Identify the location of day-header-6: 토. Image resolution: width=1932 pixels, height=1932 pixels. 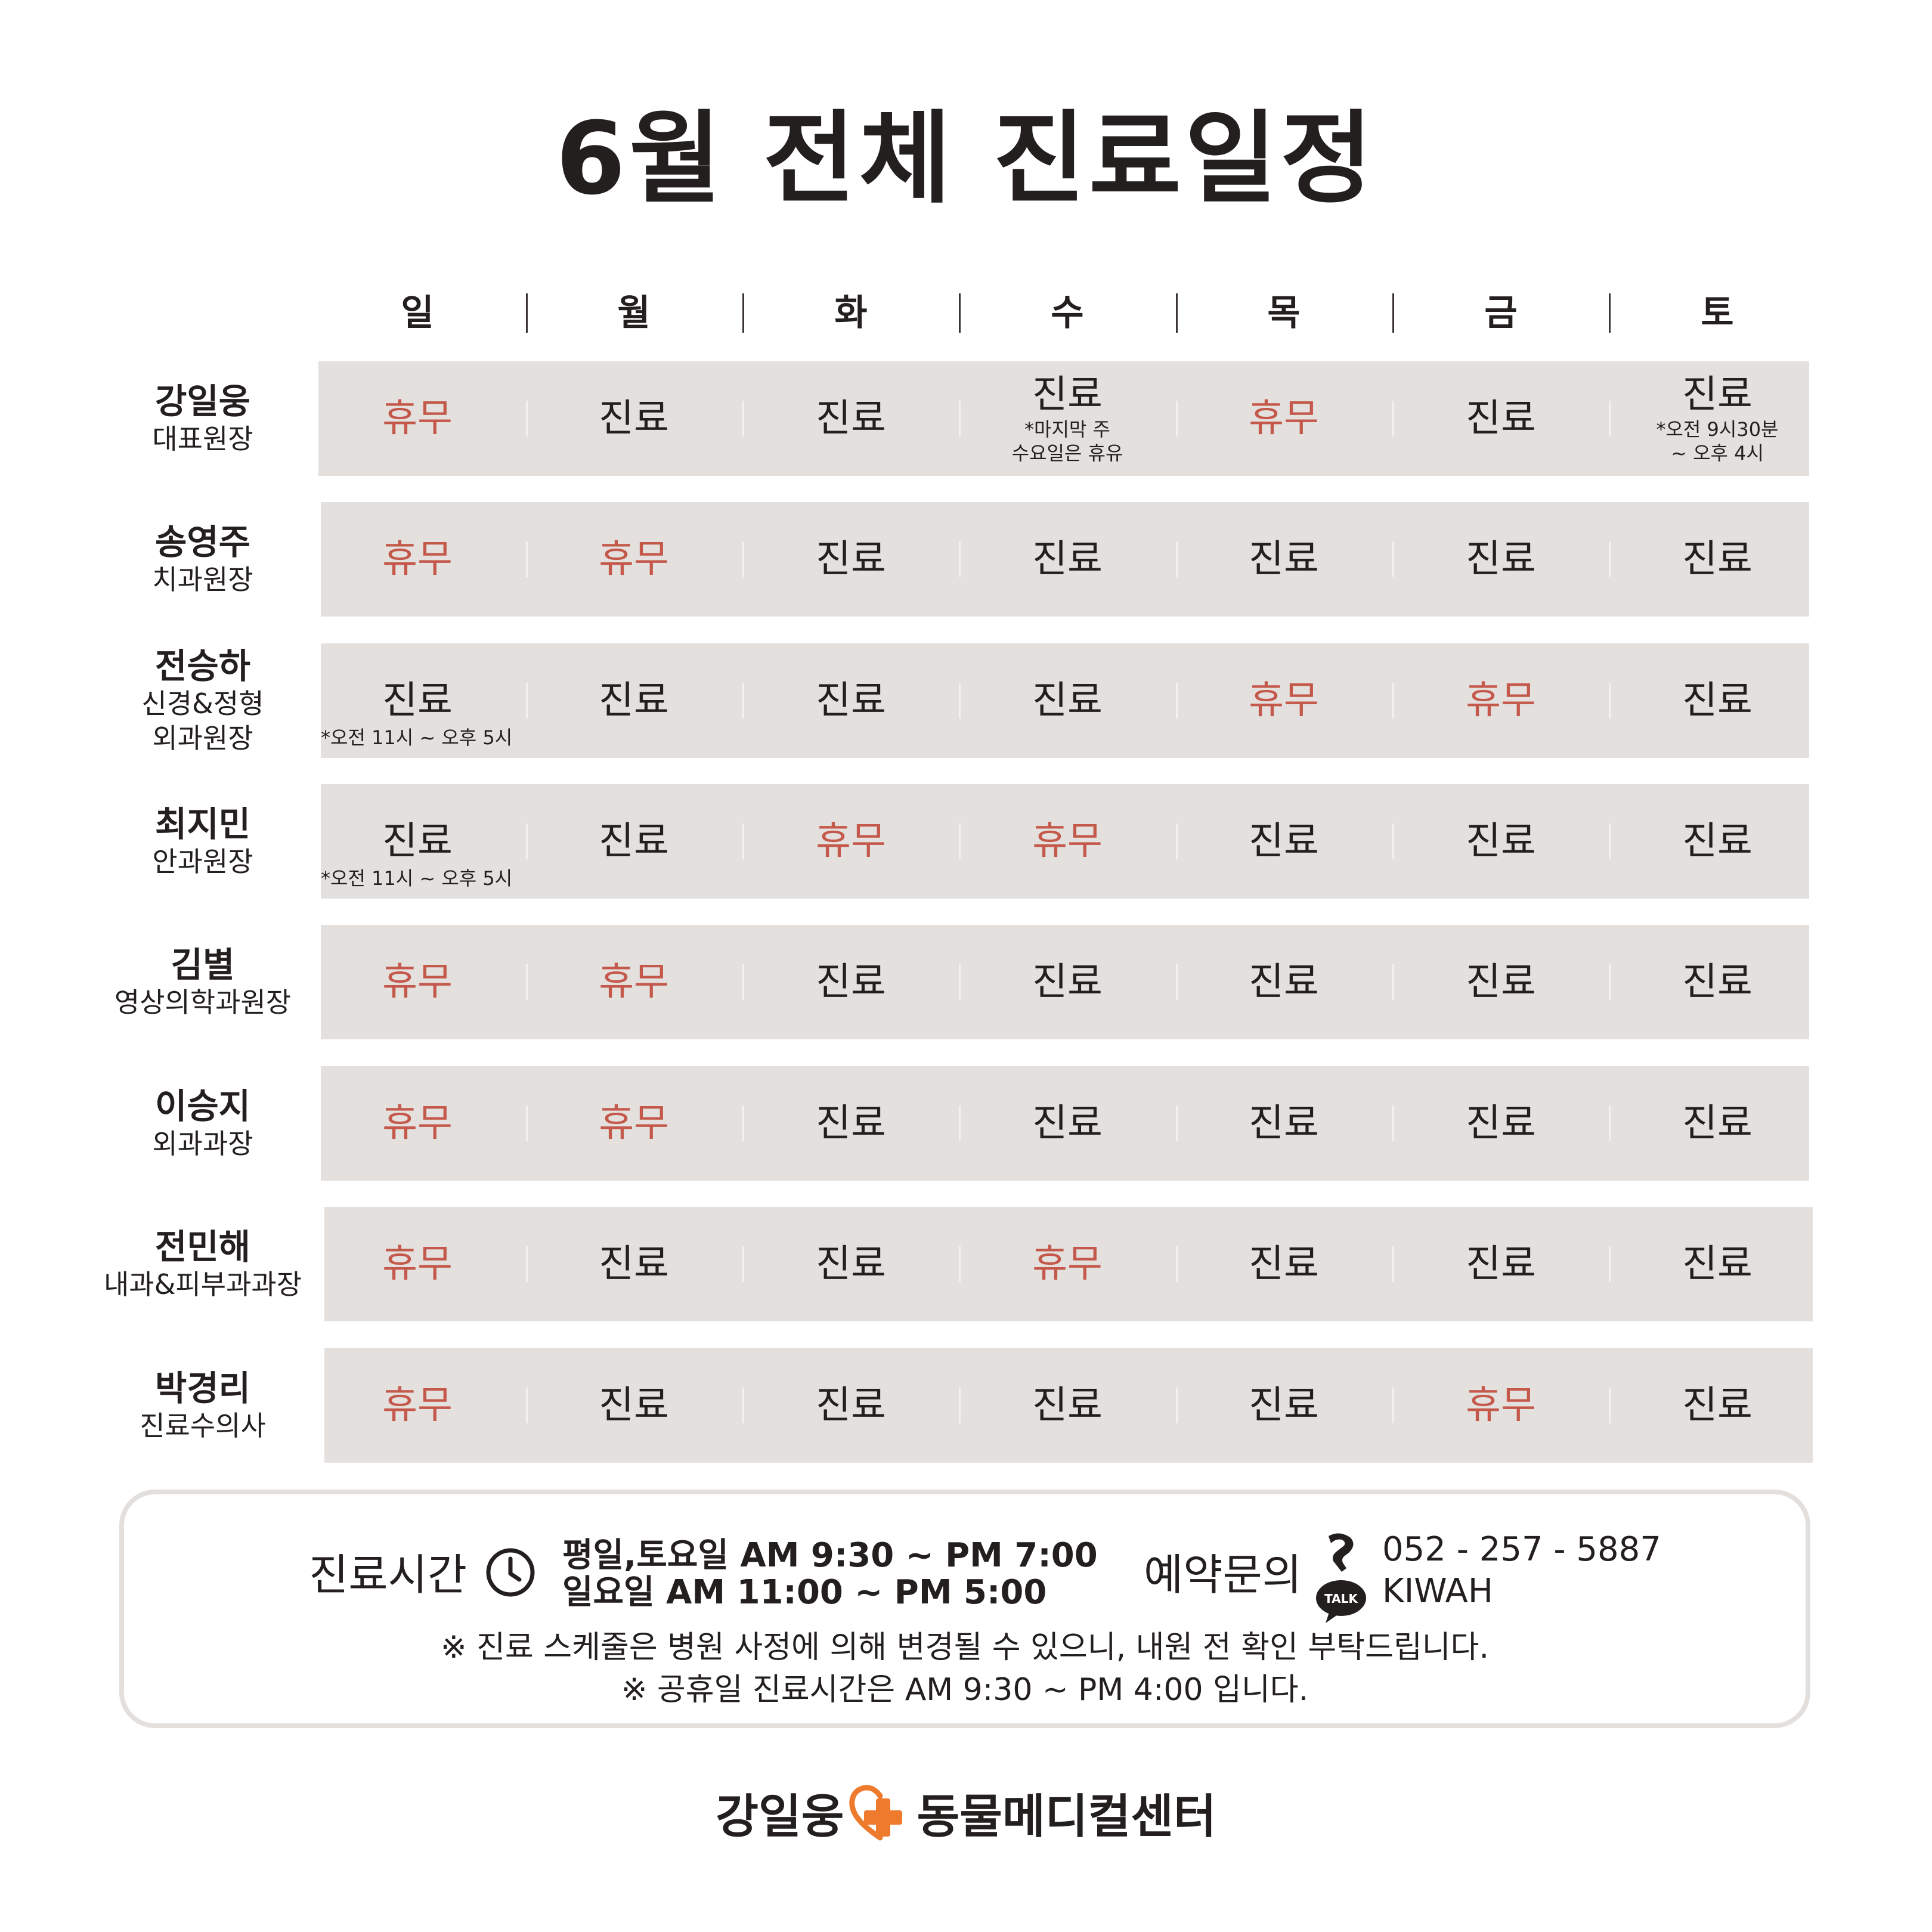
(1718, 313).